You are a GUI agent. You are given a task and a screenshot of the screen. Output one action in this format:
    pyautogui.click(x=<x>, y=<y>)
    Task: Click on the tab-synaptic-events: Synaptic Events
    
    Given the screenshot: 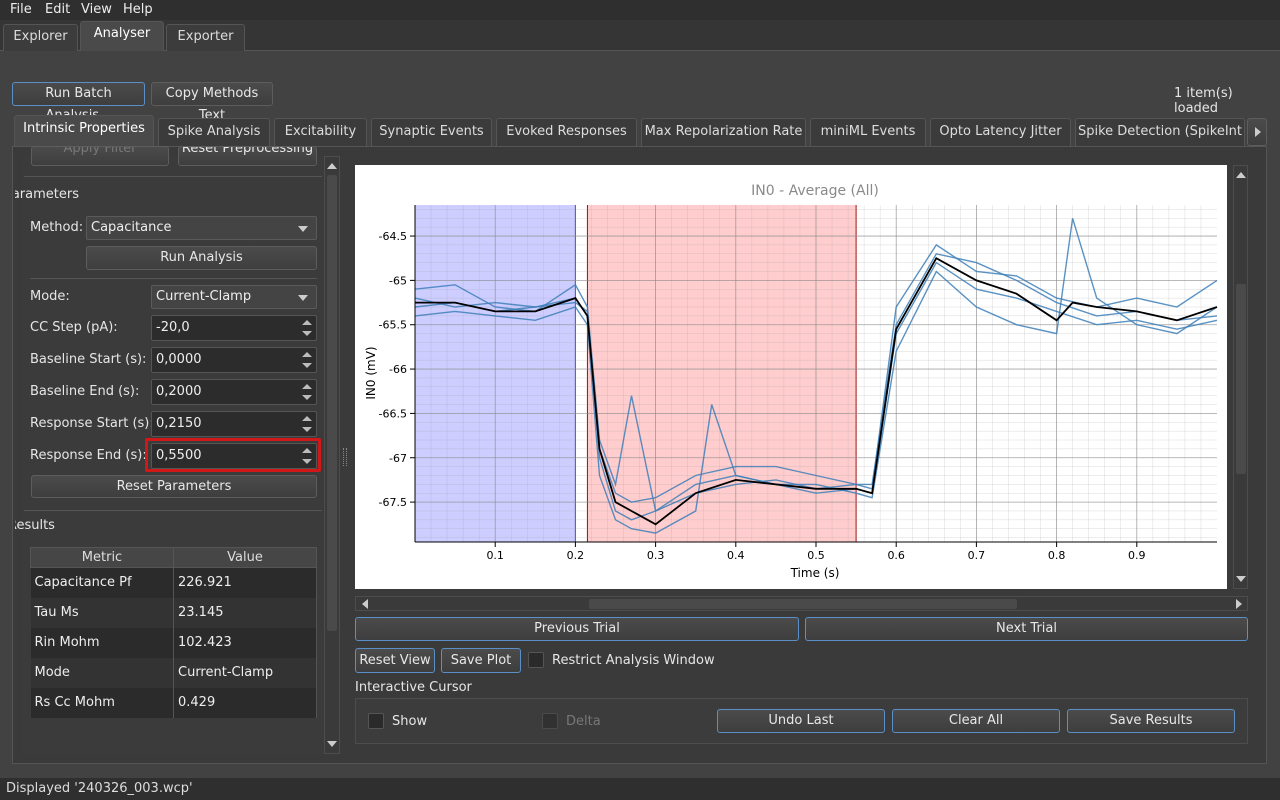 What is the action you would take?
    pyautogui.click(x=431, y=132)
    